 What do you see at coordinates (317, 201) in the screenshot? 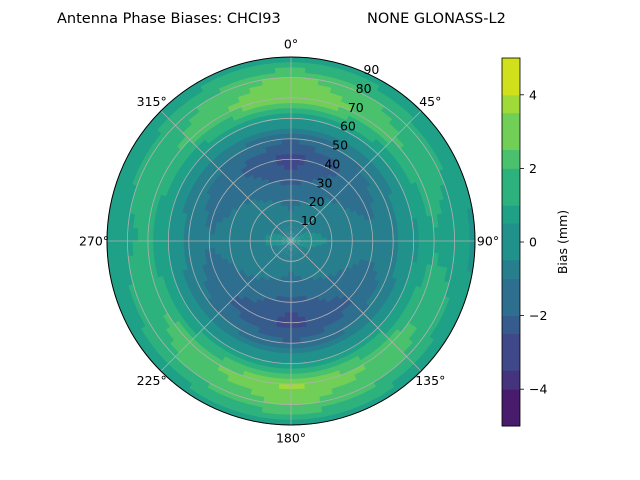
I see `r-tick-label: 20` at bounding box center [317, 201].